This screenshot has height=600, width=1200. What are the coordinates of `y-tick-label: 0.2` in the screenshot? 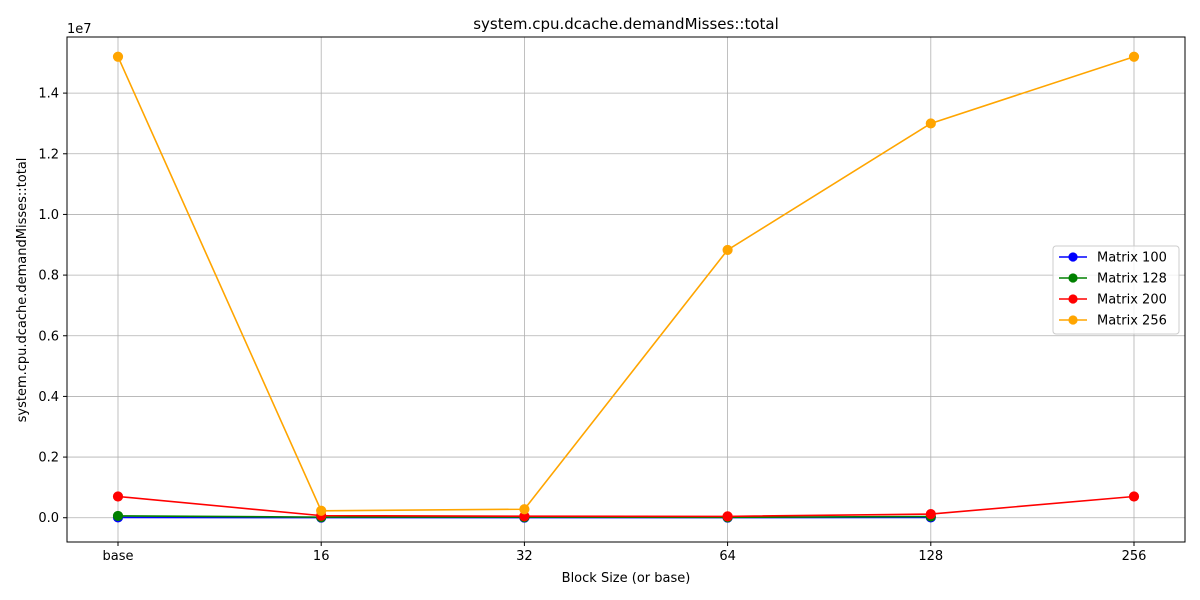 It's located at (48, 458).